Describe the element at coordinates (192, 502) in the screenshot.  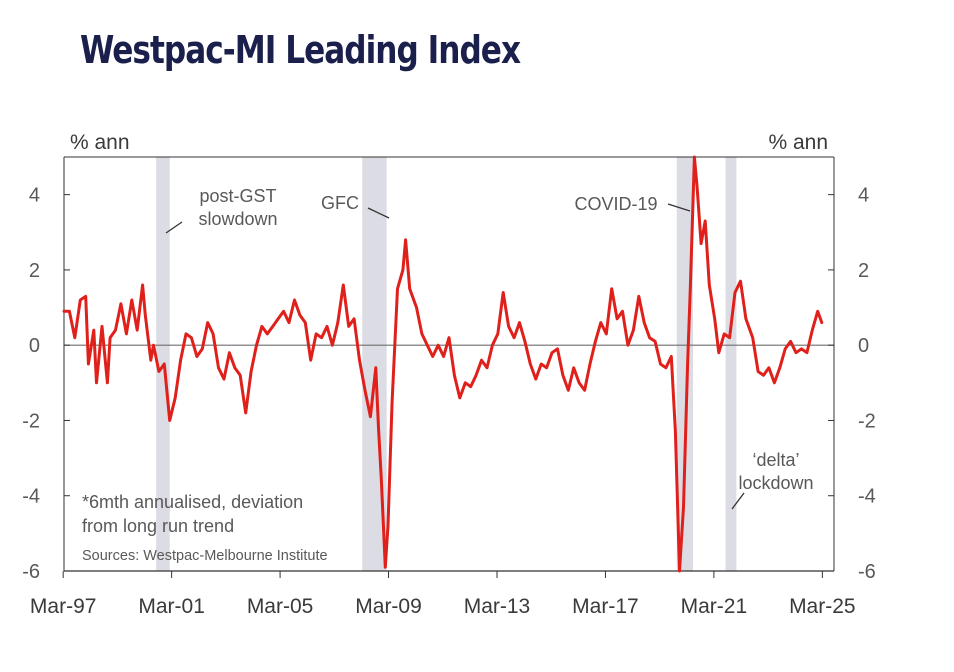
I see `footnote-text: *6mth annualised, deviation` at that location.